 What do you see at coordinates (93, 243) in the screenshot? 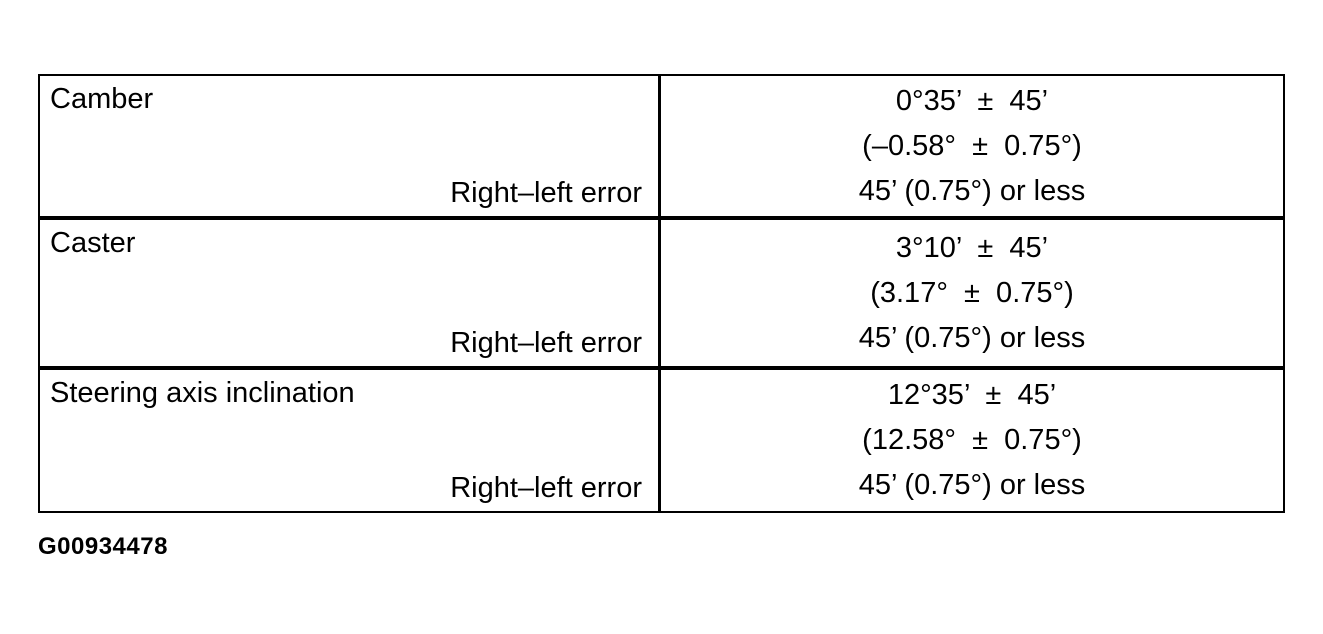
I see `parameter-label: Caster` at bounding box center [93, 243].